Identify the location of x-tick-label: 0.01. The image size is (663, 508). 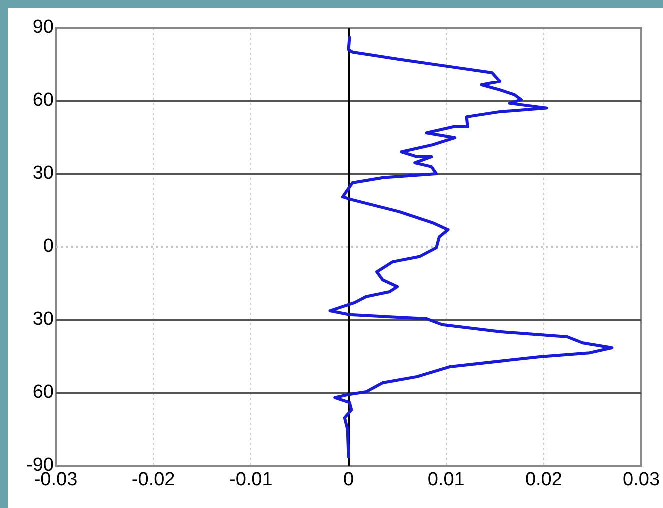
(446, 480).